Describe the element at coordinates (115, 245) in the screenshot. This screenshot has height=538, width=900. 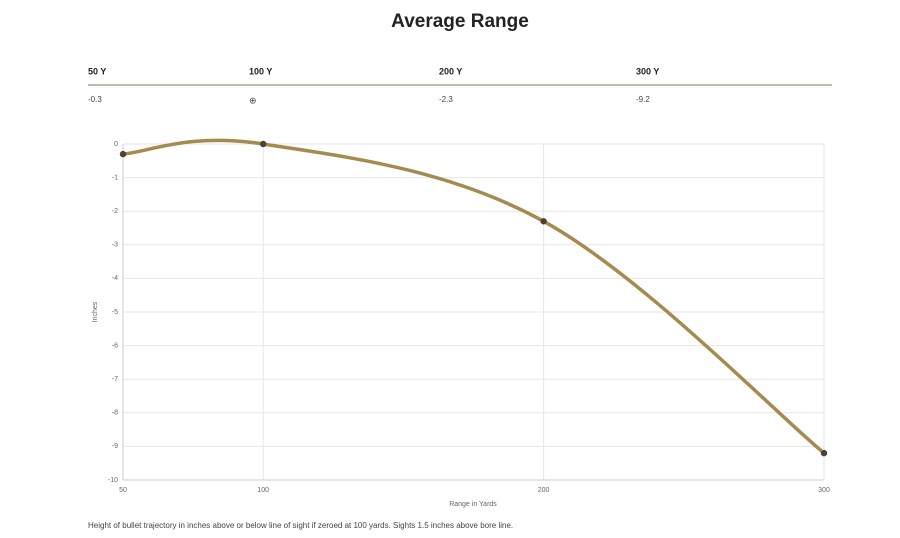
I see `y-tick-label: -3` at that location.